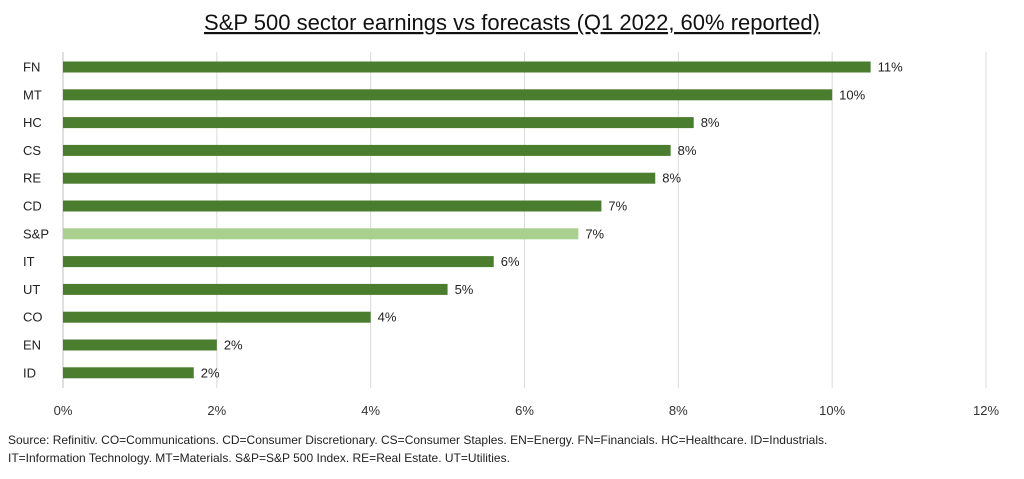  Describe the element at coordinates (32, 345) in the screenshot. I see `category-label: EN` at that location.